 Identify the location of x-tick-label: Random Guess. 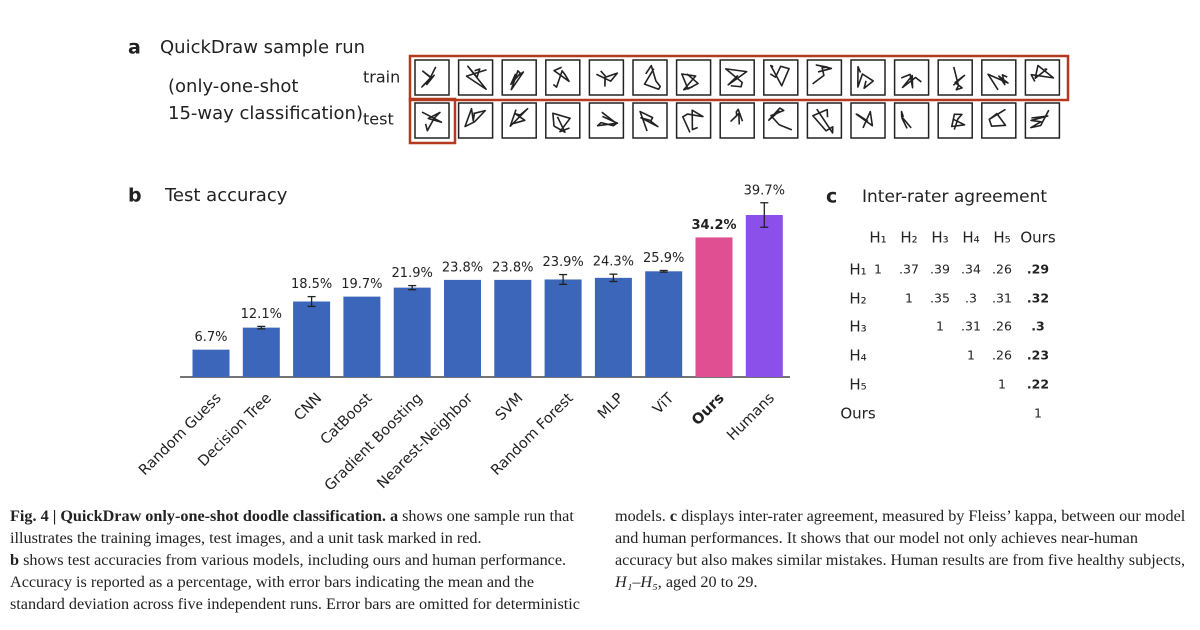
(180, 434).